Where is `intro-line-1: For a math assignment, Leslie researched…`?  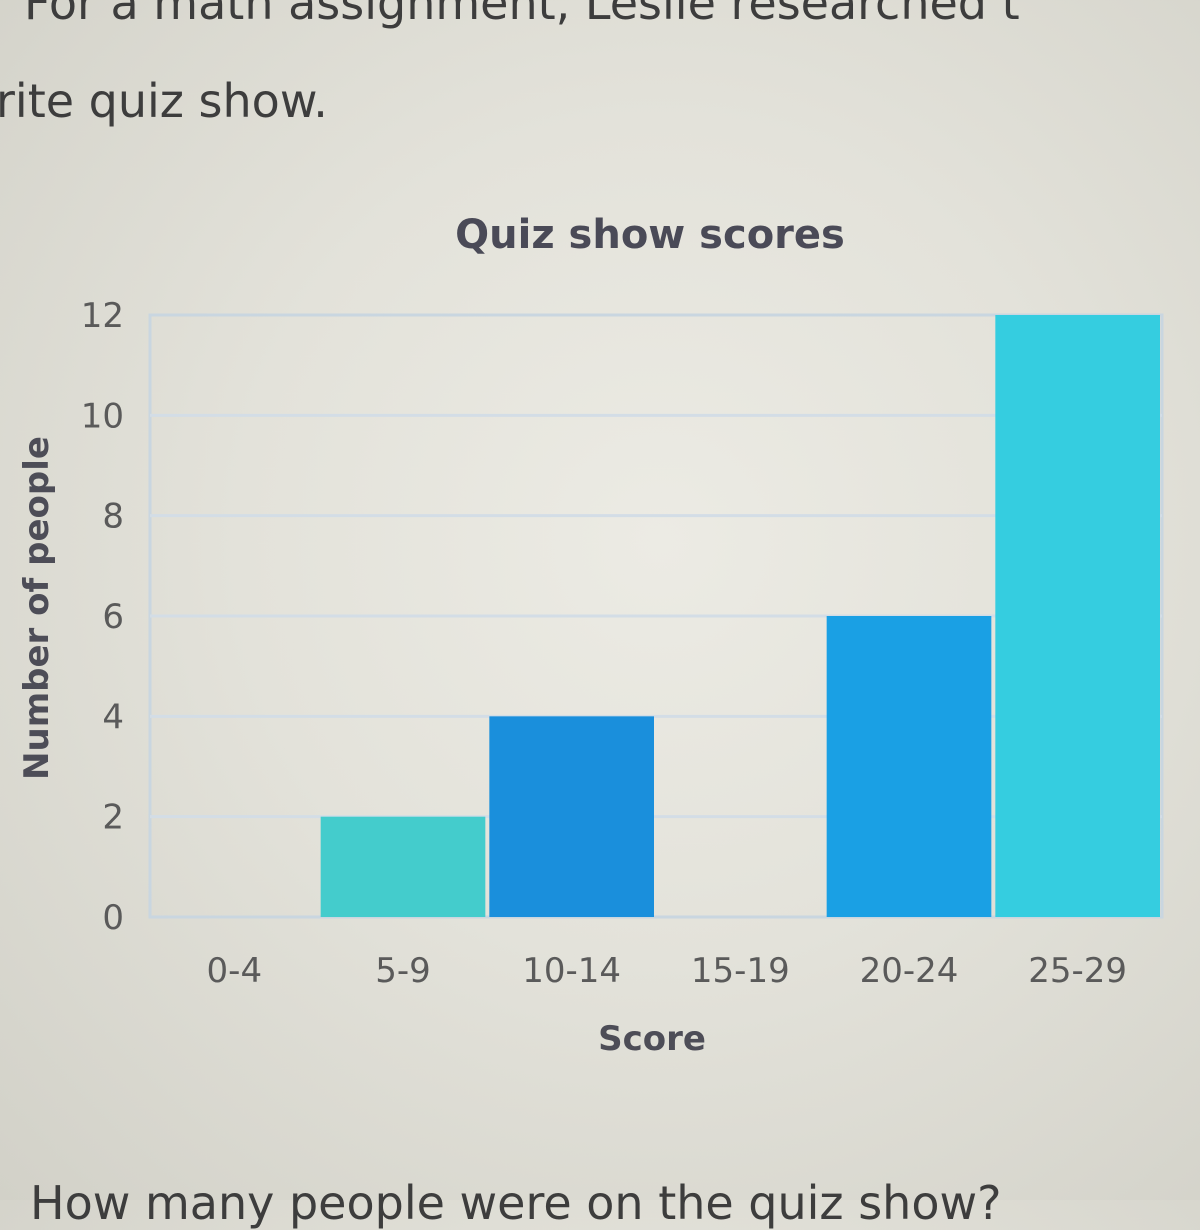 intro-line-1: For a math assignment, Leslie researched… is located at coordinates (522, 15).